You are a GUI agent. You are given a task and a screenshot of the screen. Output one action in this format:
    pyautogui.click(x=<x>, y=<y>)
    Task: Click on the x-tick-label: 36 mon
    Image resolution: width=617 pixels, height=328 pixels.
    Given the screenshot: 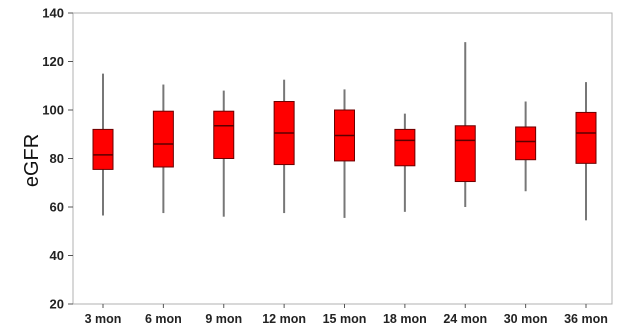 What is the action you would take?
    pyautogui.click(x=586, y=319)
    